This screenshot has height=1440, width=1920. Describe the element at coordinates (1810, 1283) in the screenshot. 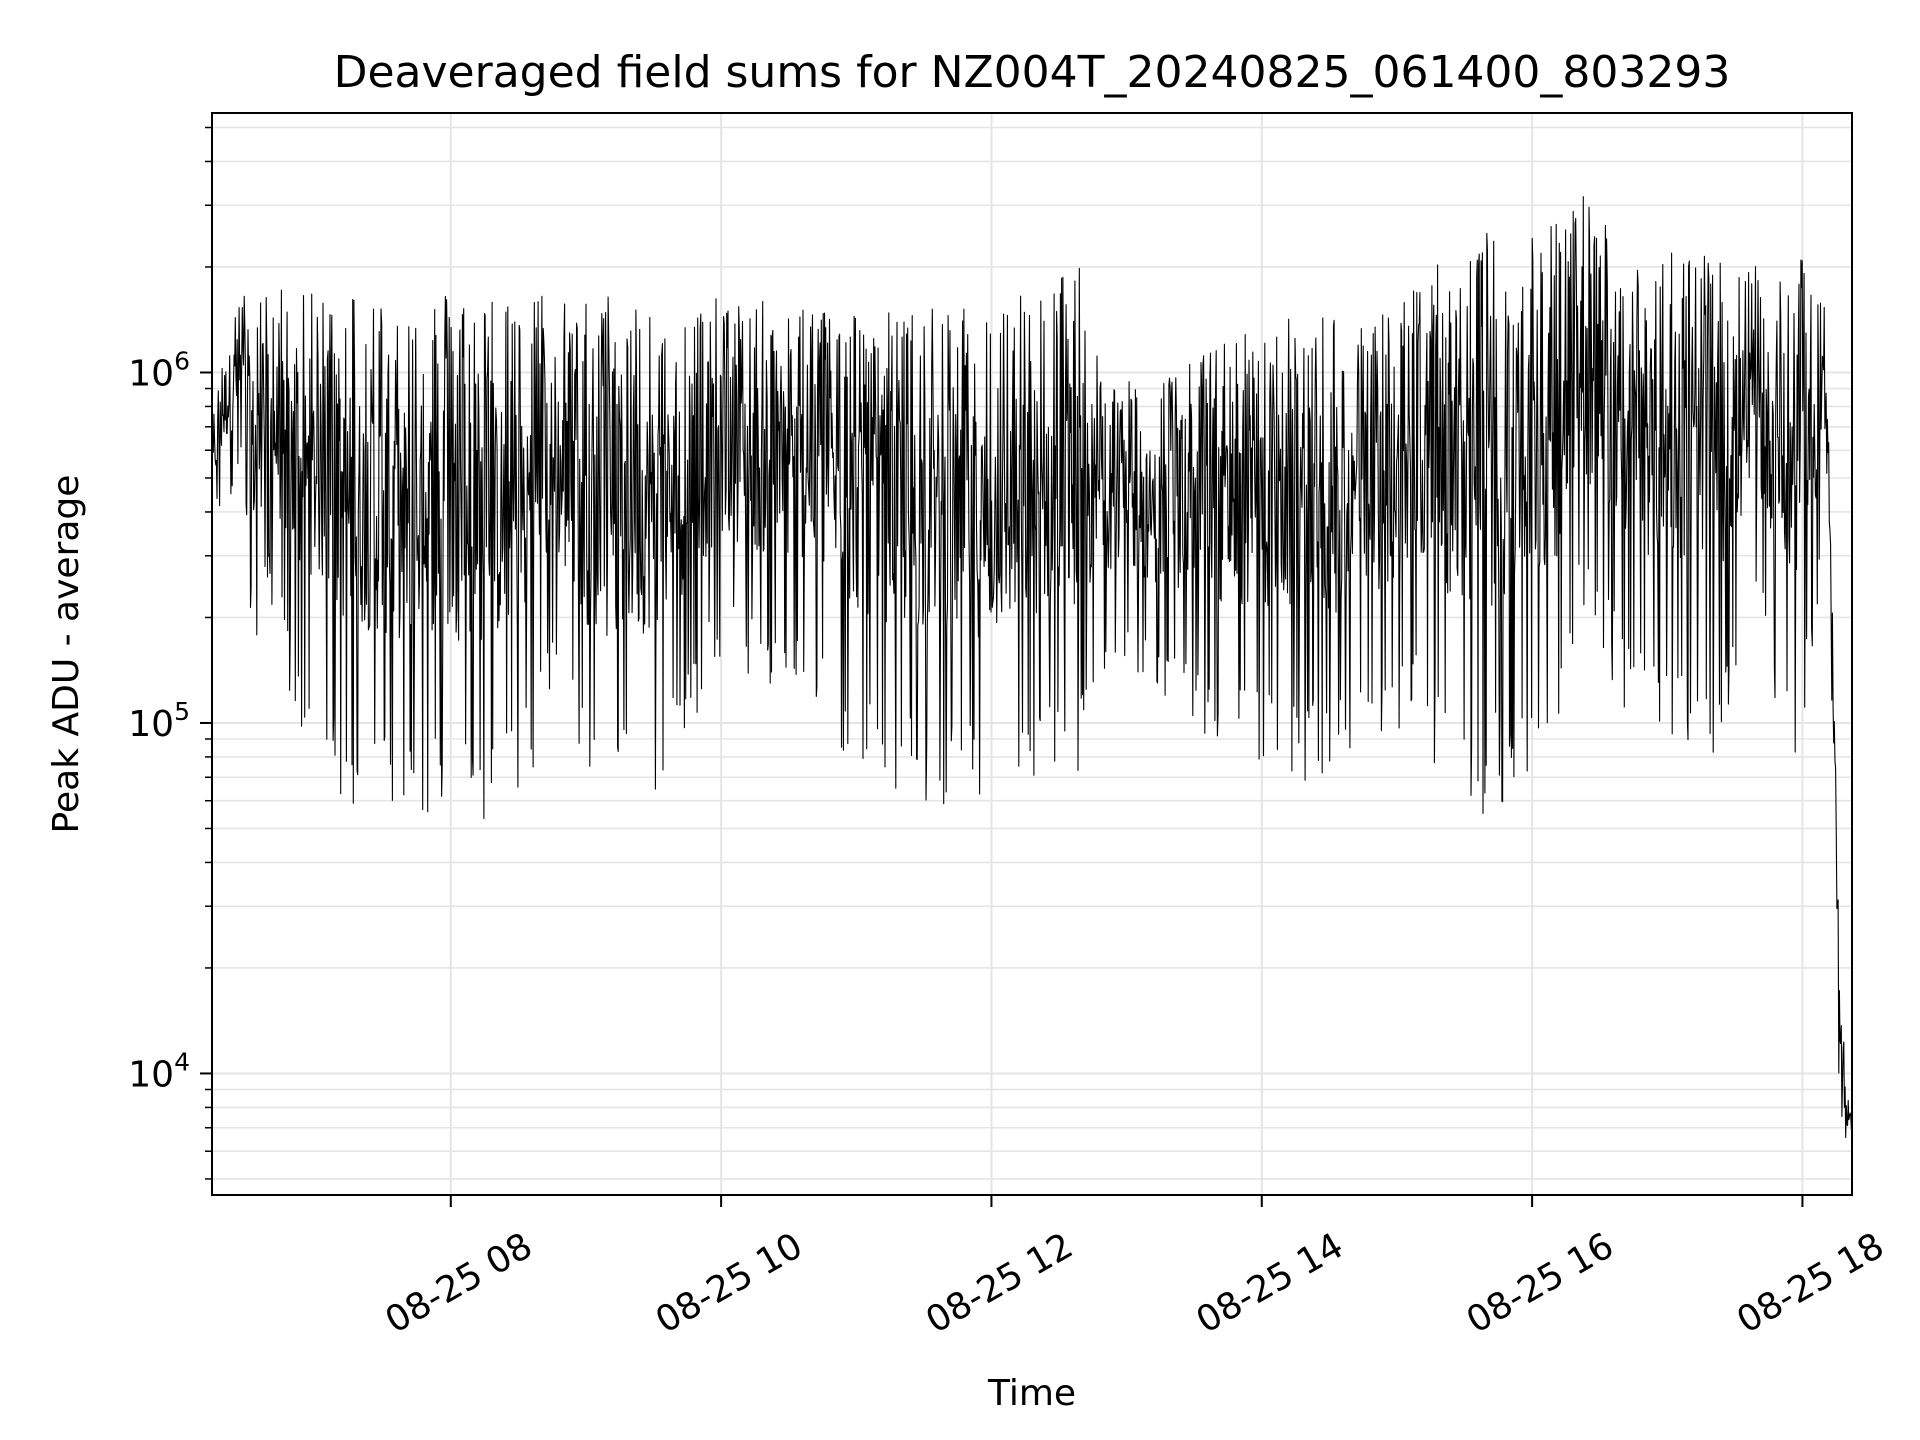

I see `x-tick-label: 08-25 18` at that location.